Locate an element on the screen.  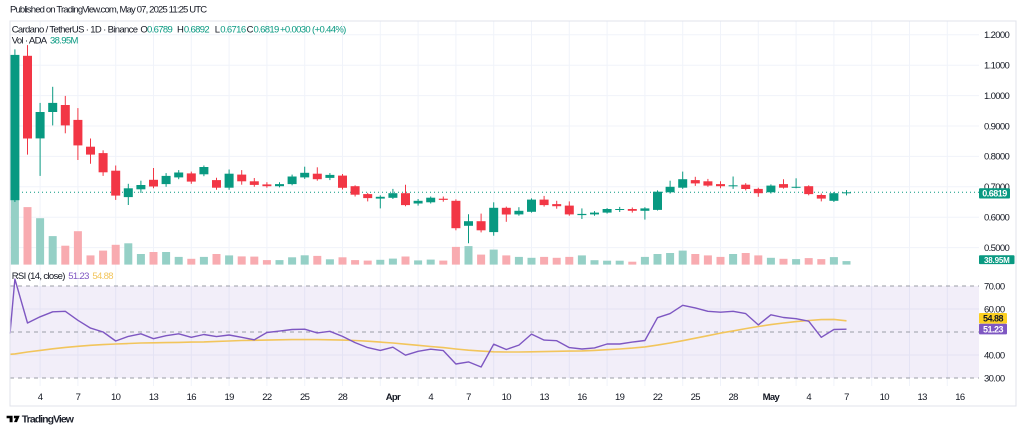
svg-text: 70.00 is located at coordinates (994, 286).